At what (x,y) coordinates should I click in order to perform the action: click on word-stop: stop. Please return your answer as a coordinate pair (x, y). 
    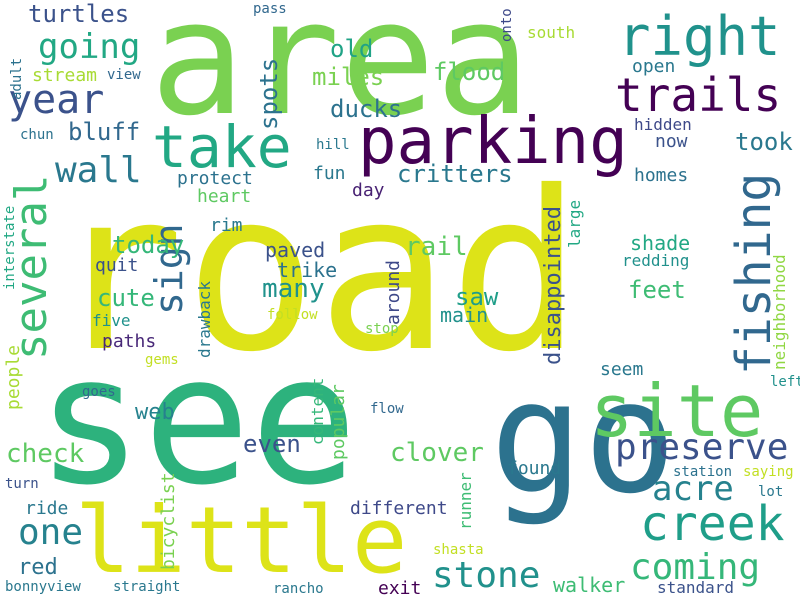
    Looking at the image, I should click on (382, 329).